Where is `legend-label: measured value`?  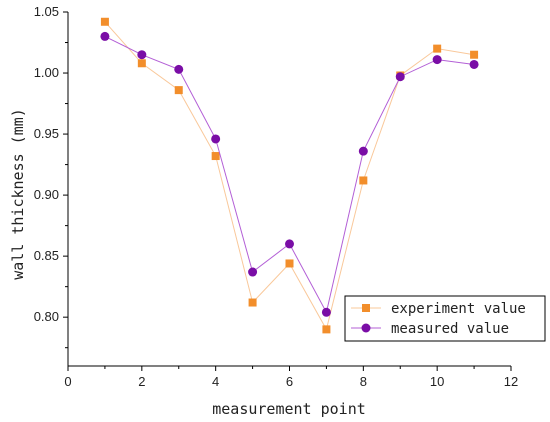
legend-label: measured value is located at coordinates (450, 329).